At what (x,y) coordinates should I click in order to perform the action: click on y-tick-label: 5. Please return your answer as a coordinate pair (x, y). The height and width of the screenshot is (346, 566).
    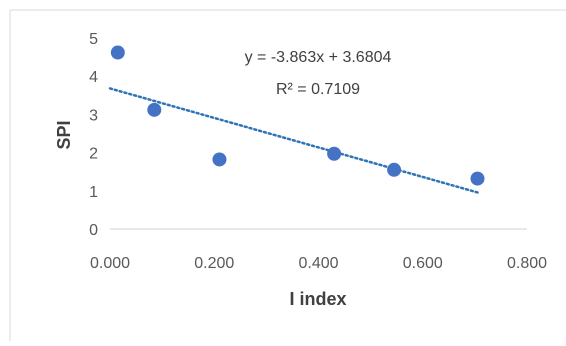
    Looking at the image, I should click on (93, 39).